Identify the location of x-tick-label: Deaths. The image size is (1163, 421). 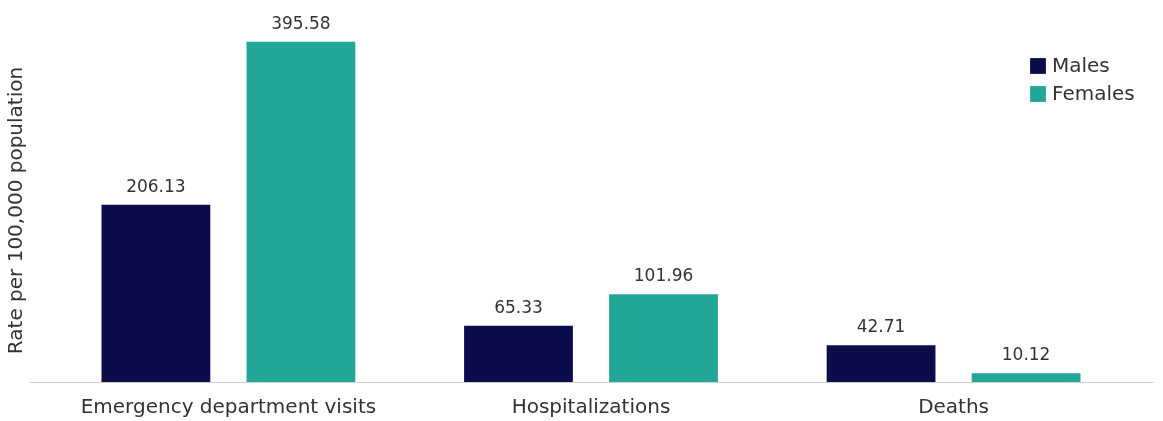
(954, 405).